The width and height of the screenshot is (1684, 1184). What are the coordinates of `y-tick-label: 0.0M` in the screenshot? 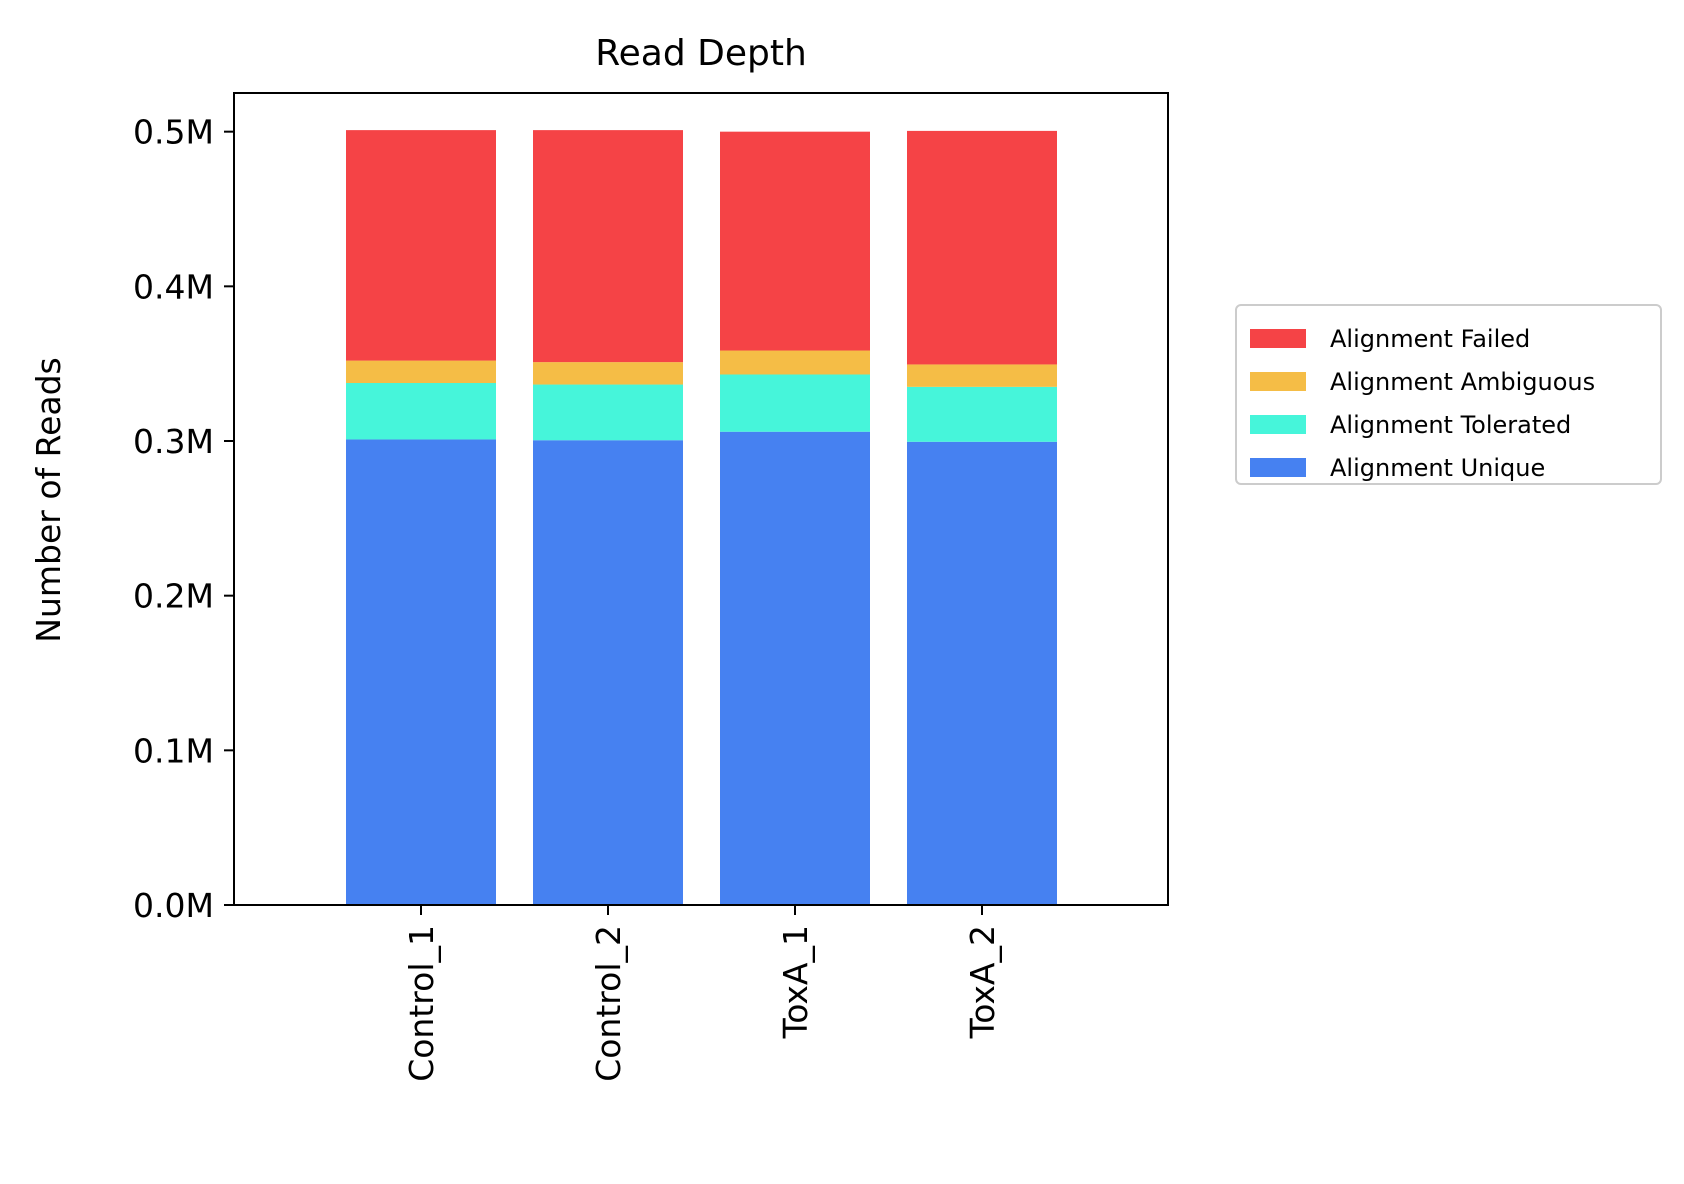 It's located at (173, 905).